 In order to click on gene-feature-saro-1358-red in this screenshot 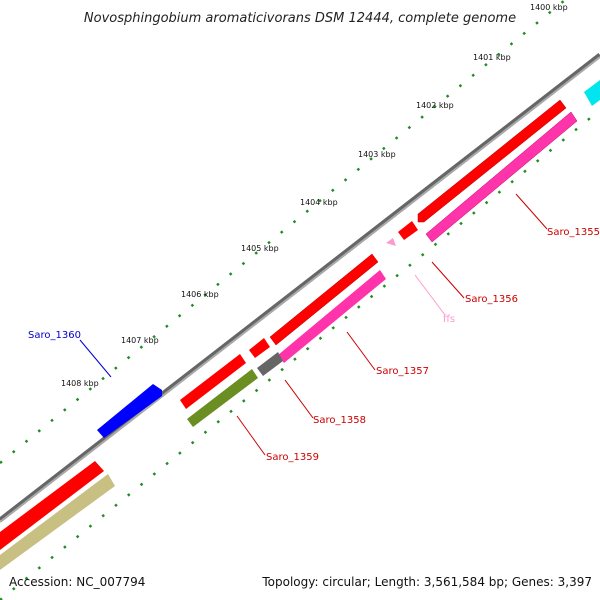, I will do `click(259, 348)`.